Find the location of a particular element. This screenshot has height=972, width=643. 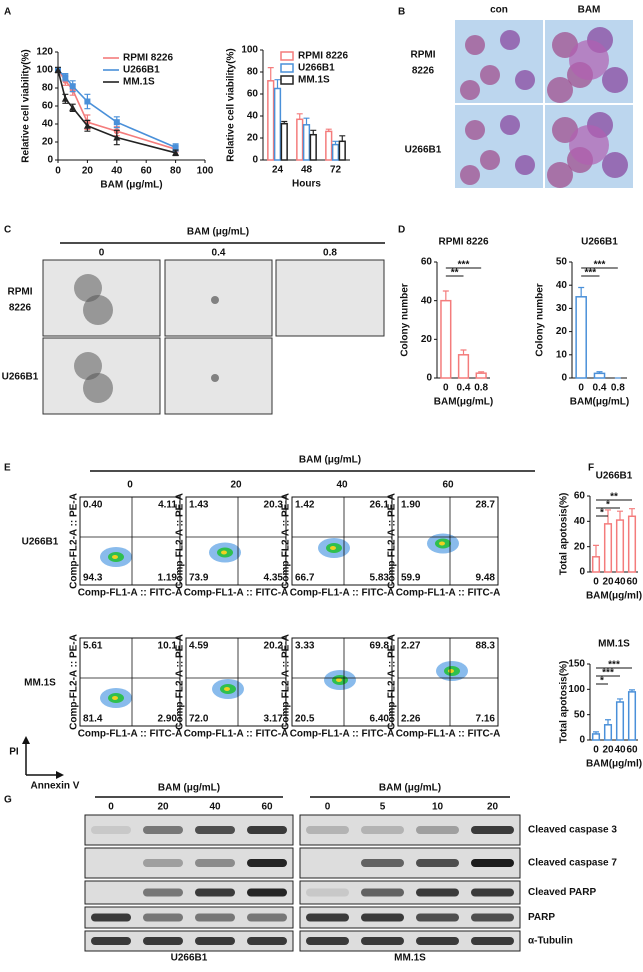

x-axis-label: BAM(μg/ml) is located at coordinates (614, 596).